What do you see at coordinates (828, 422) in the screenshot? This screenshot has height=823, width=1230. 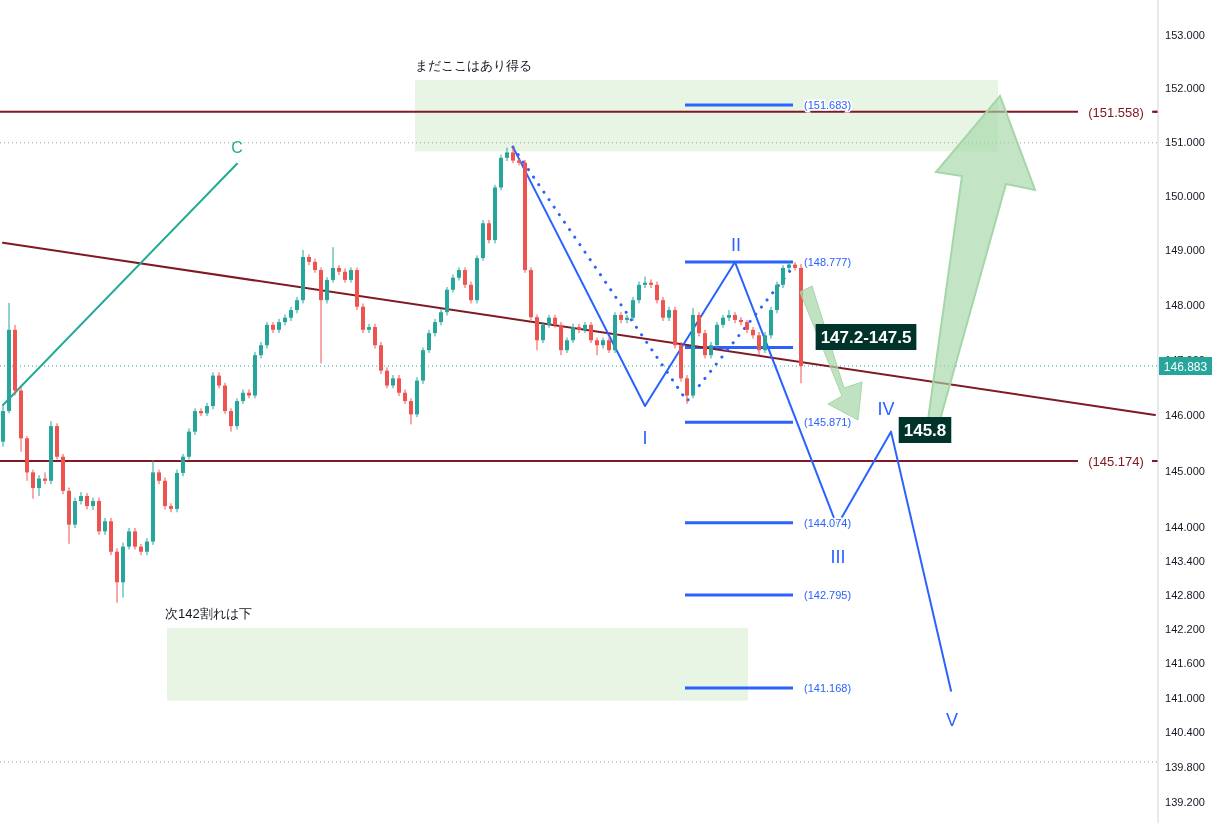 I see `ref-line-label: (145.871)` at bounding box center [828, 422].